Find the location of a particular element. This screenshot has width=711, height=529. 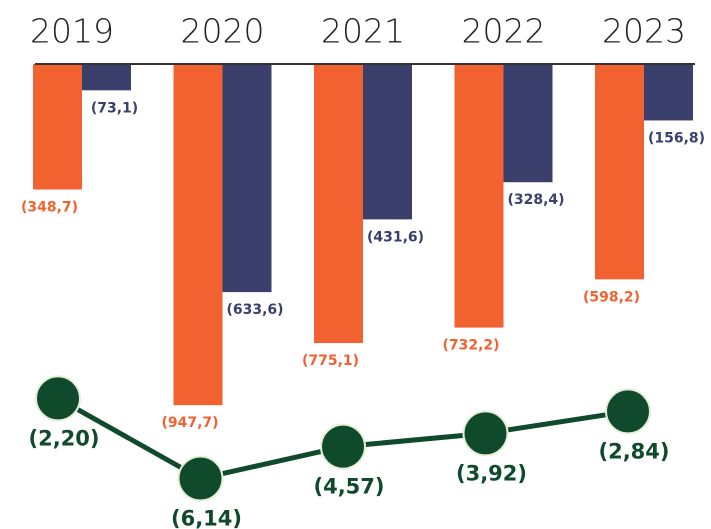

bar-value-label: (947,7) is located at coordinates (189, 423).